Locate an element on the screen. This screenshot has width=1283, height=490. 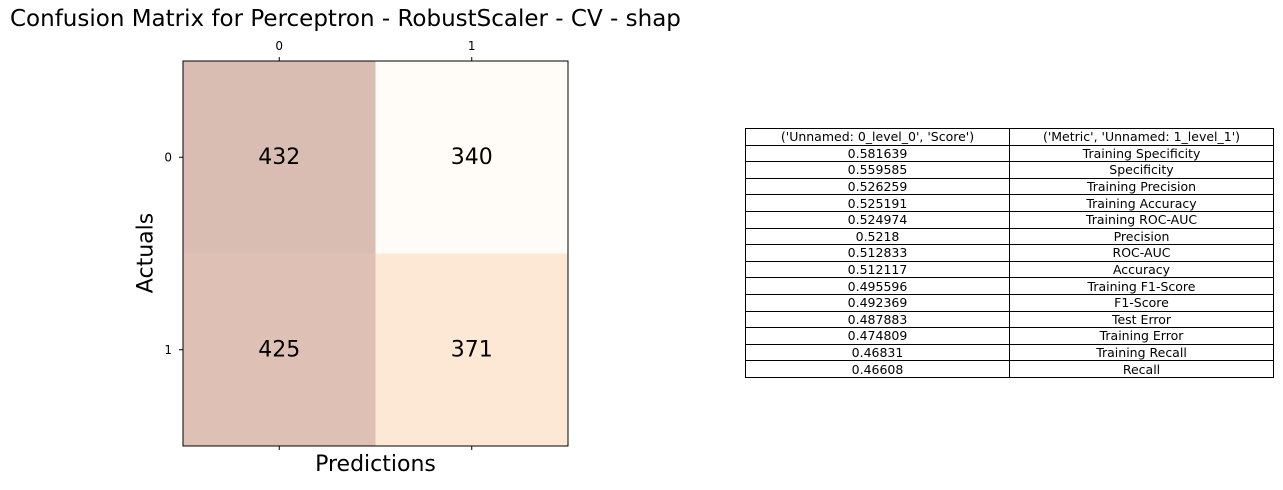
table-row: 0.525191 Training Accuracy is located at coordinates (1010, 203).